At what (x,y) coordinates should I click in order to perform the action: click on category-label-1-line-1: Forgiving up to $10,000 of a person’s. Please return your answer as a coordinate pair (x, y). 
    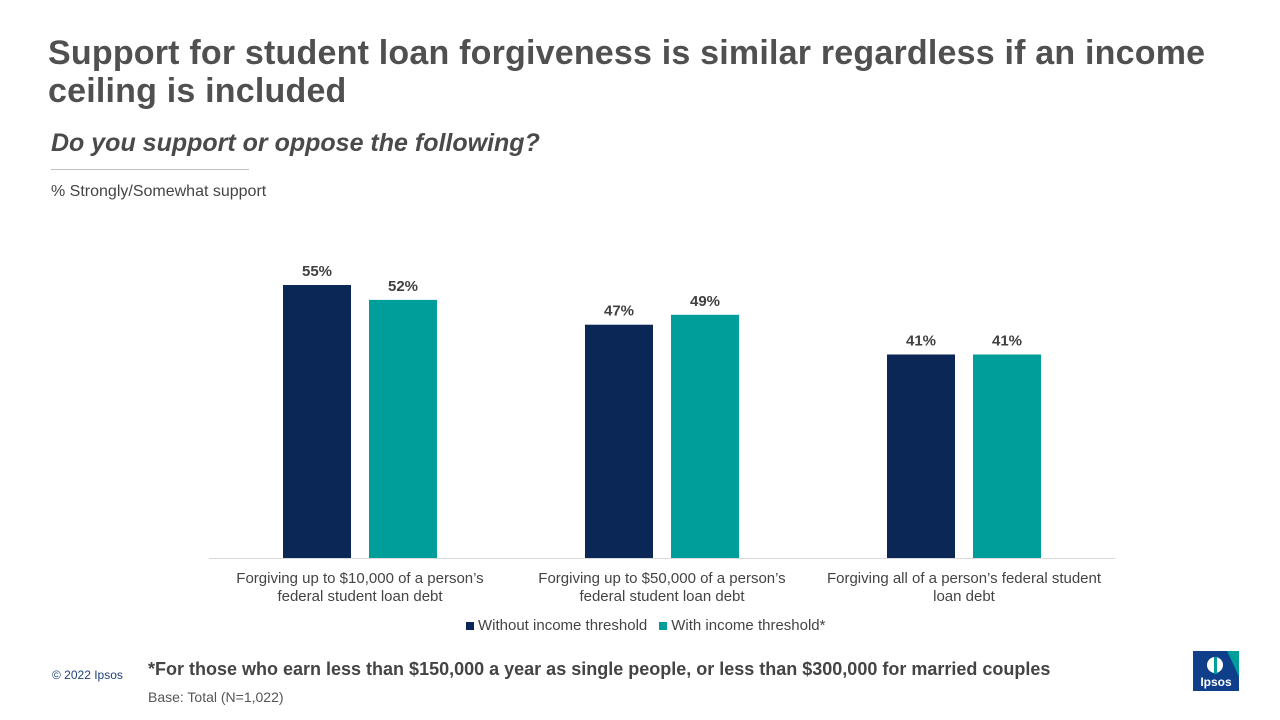
    Looking at the image, I should click on (359, 578).